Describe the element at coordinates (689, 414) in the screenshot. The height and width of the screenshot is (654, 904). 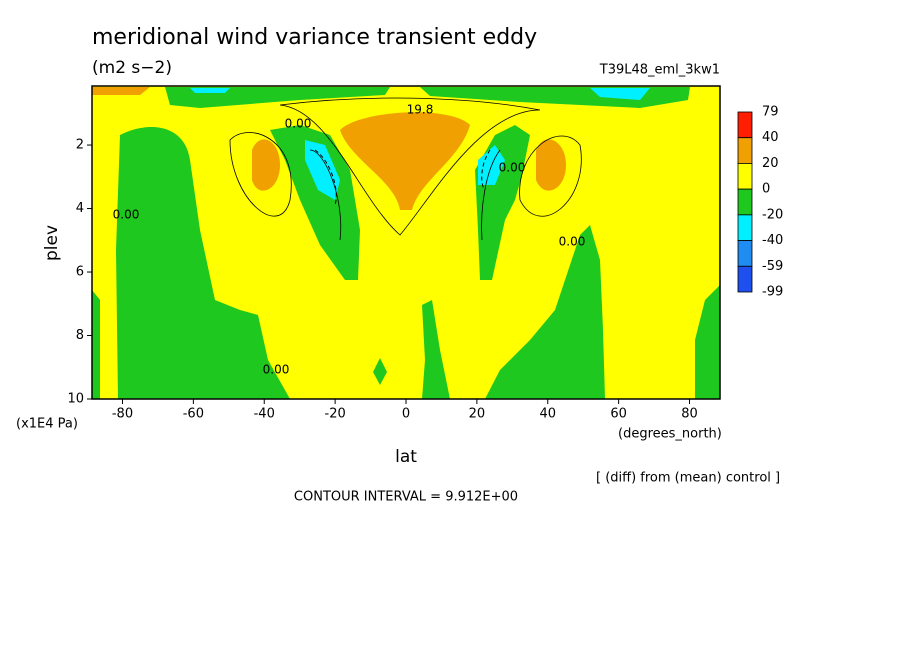
I see `x-tick-label: 80` at that location.